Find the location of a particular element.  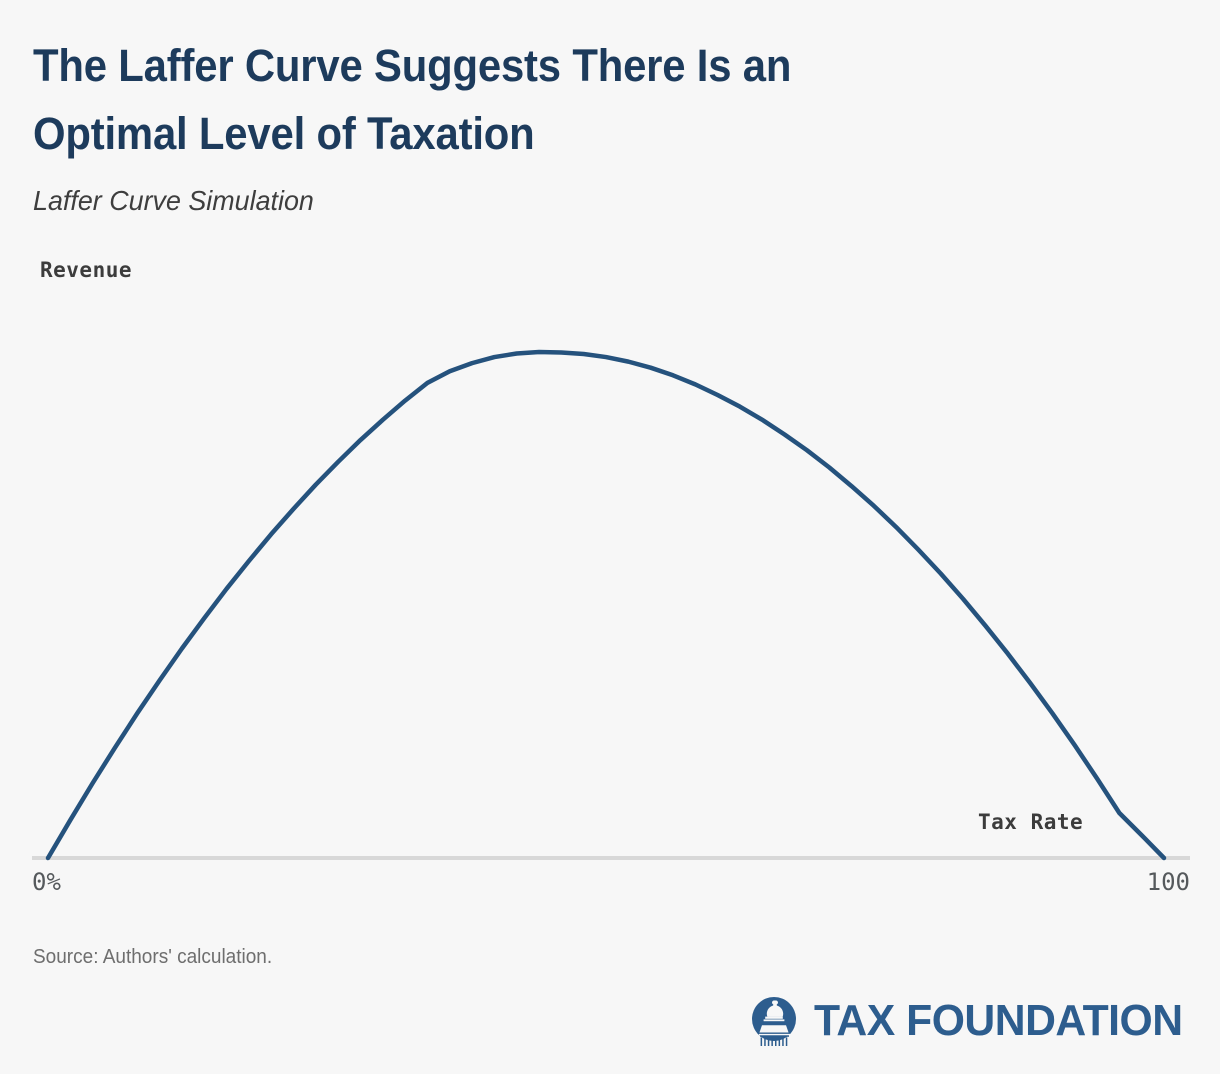

x-axis-tick-labels: 0% 100 is located at coordinates (610, 883).